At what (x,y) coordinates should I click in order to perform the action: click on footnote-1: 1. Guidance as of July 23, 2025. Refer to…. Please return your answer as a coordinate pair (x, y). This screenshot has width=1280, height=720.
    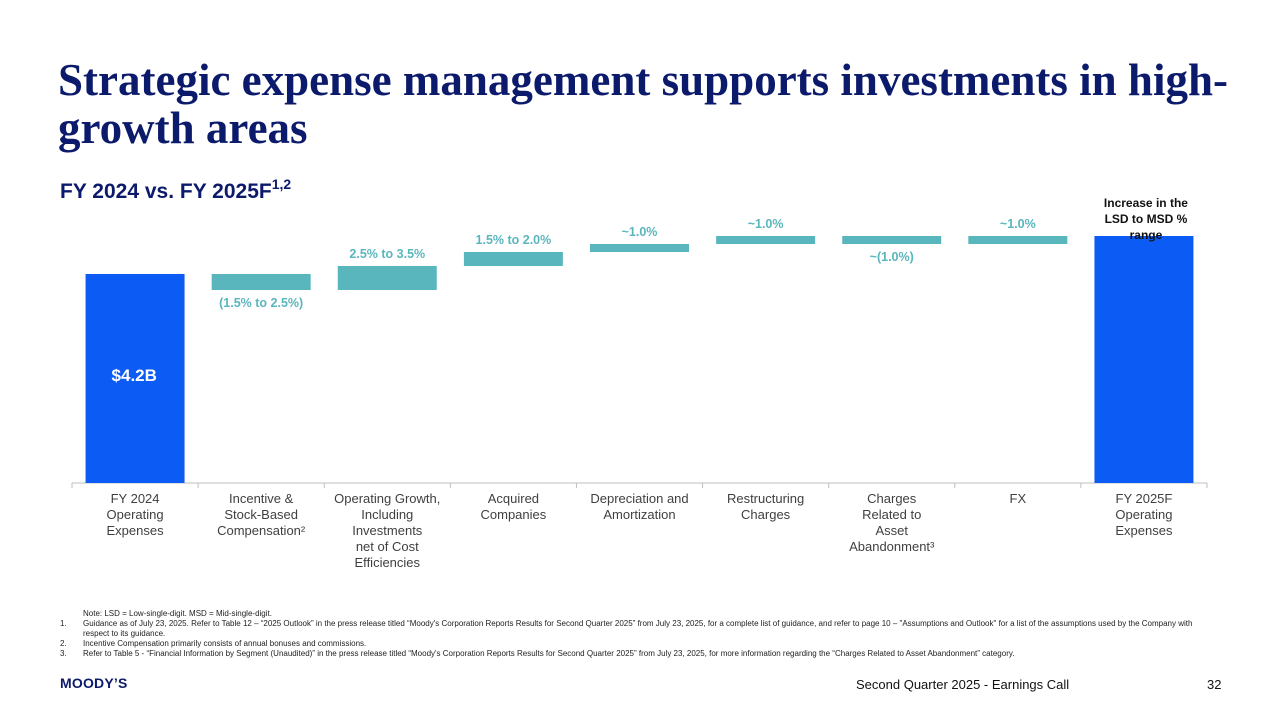
    Looking at the image, I should click on (626, 628).